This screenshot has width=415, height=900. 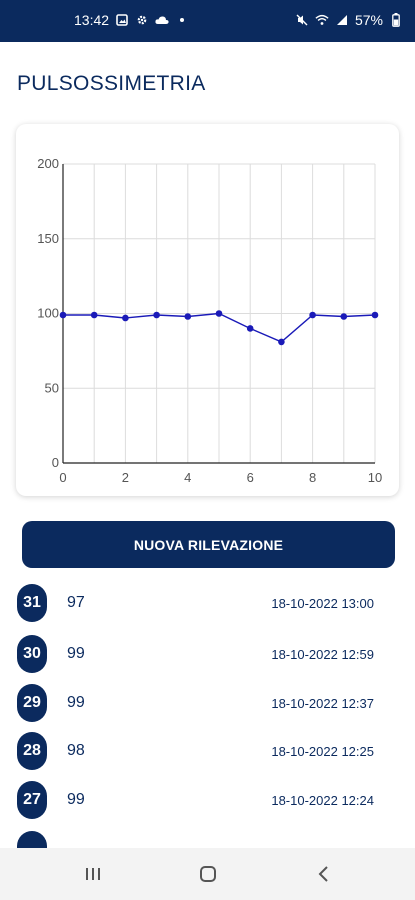 What do you see at coordinates (48, 238) in the screenshot?
I see `y-tick-label: 150` at bounding box center [48, 238].